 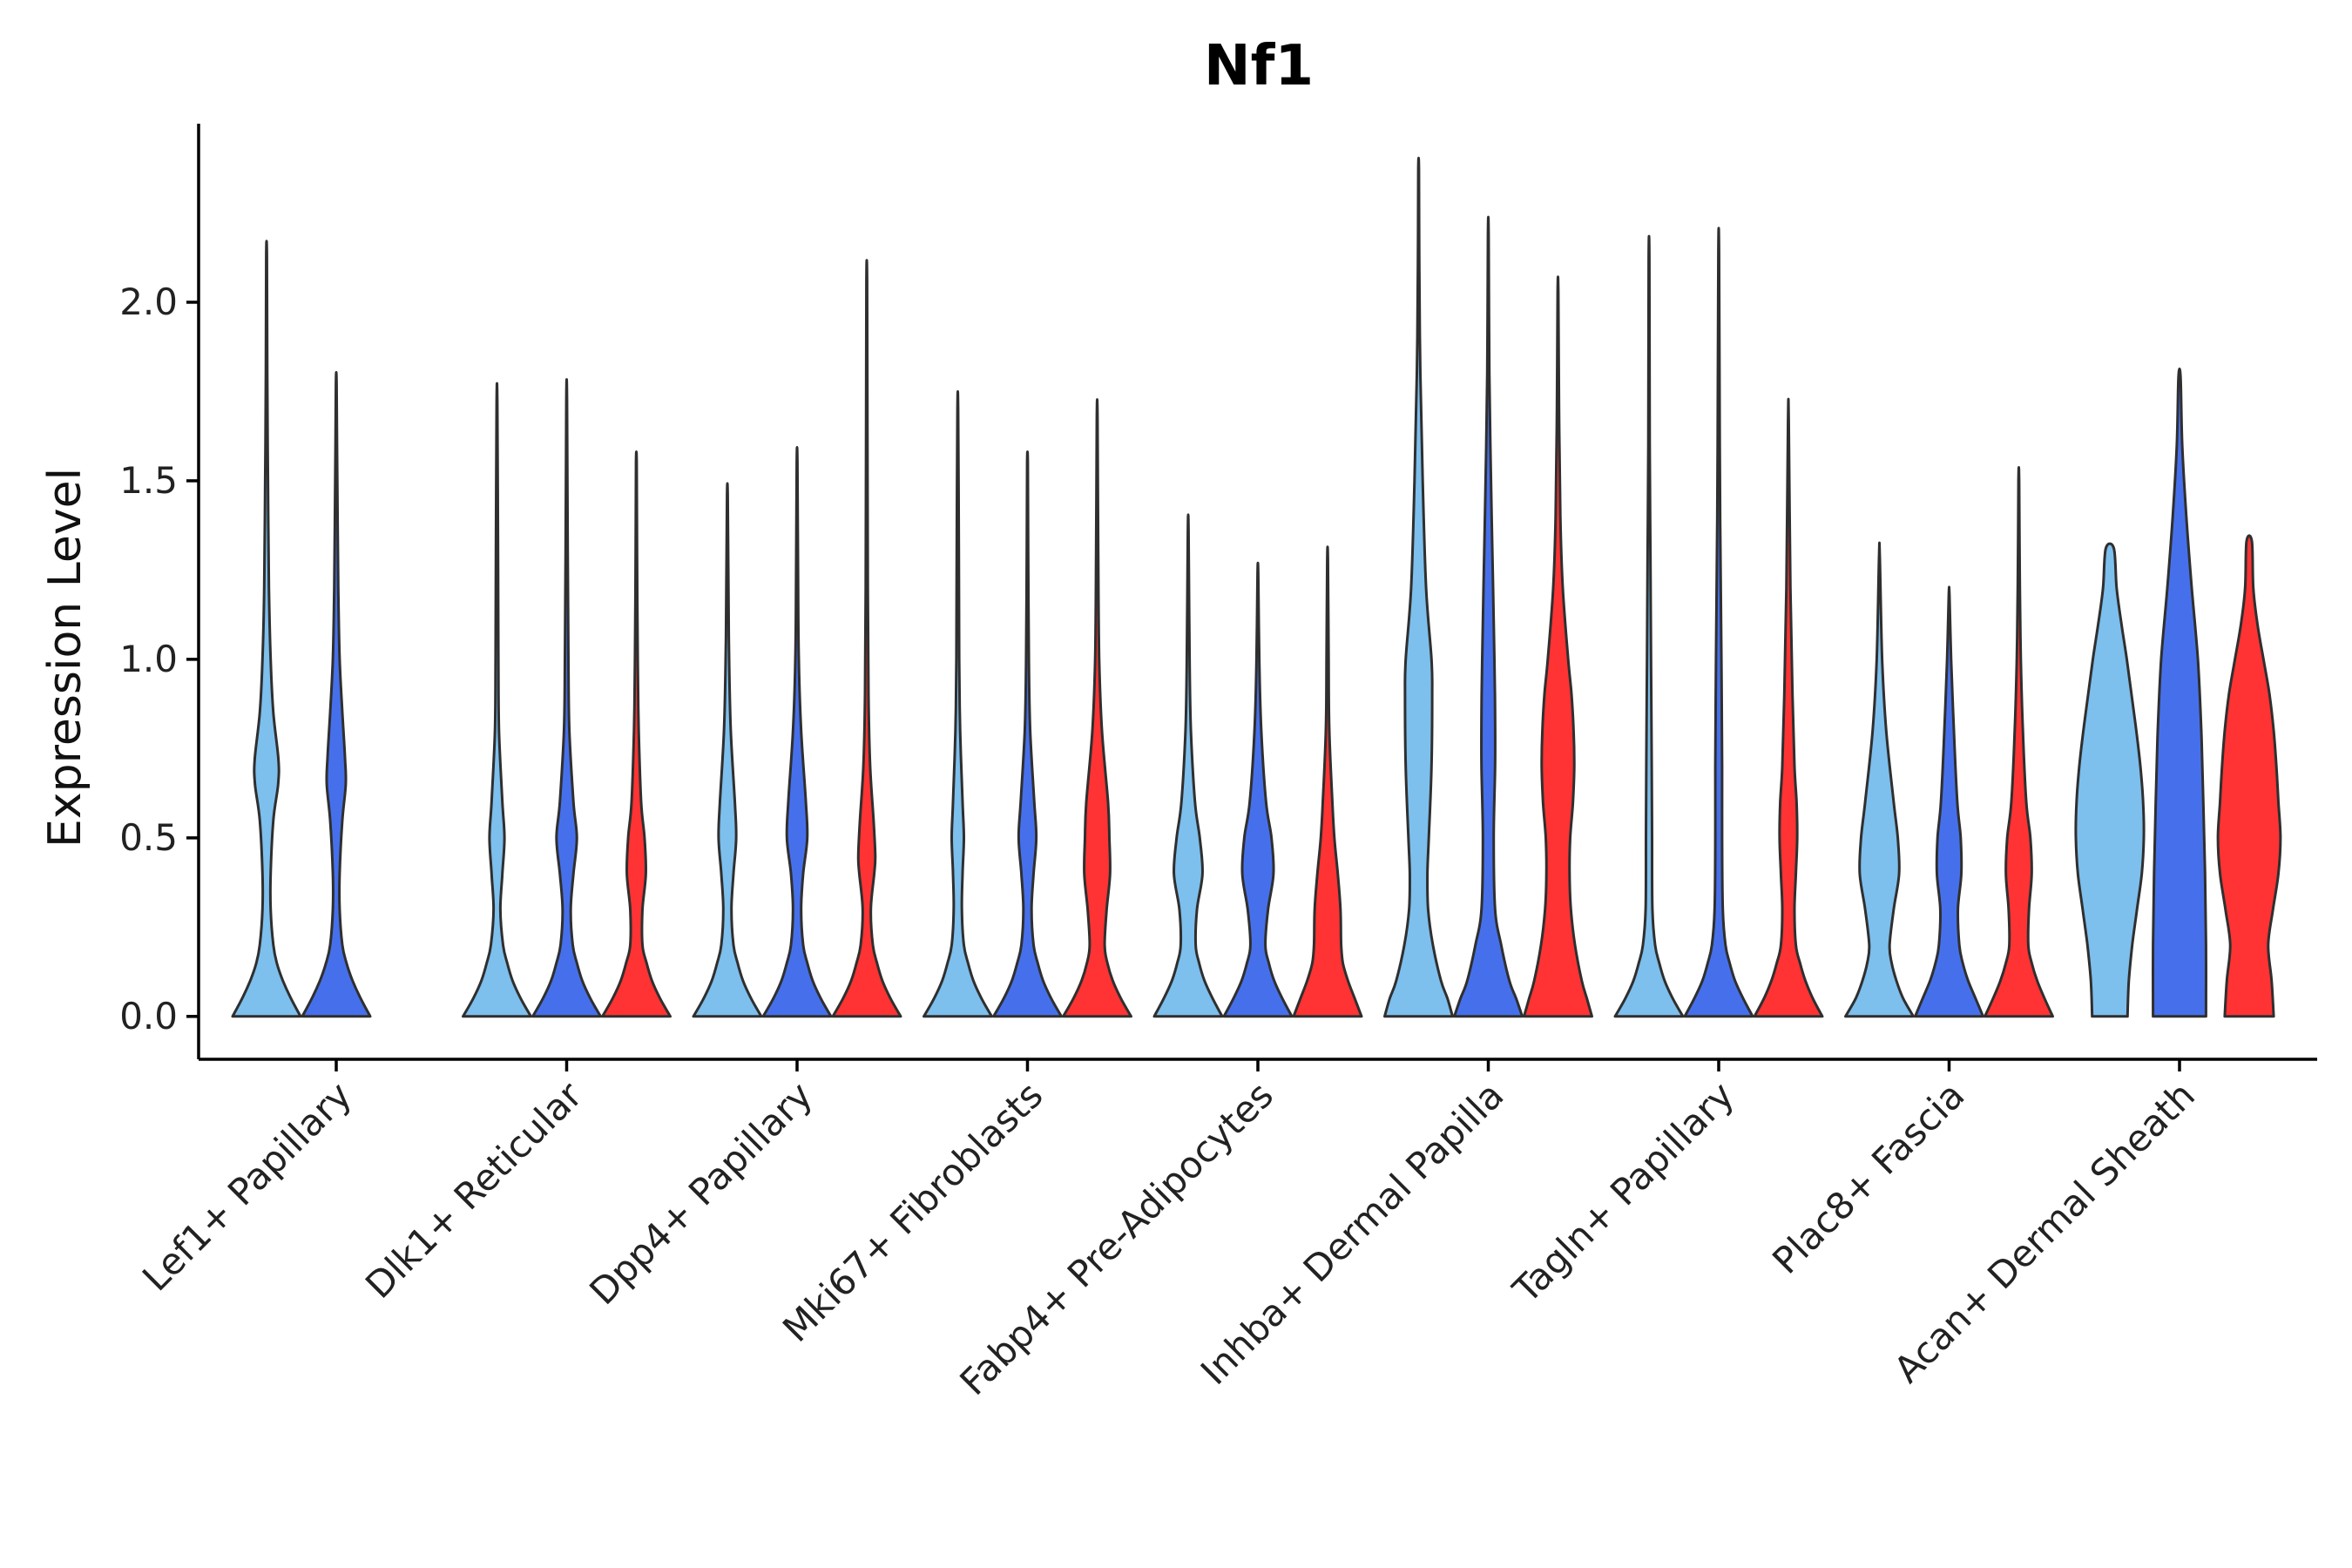 What do you see at coordinates (148, 302) in the screenshot?
I see `y-tick-label: 2.0` at bounding box center [148, 302].